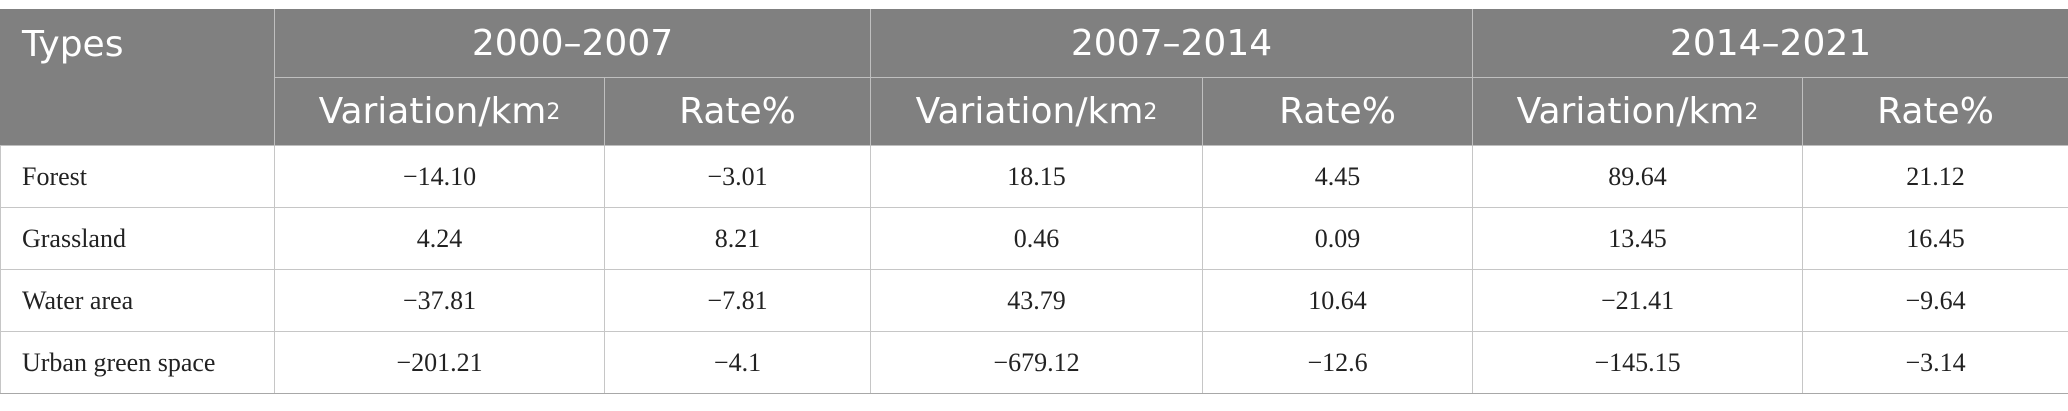  Describe the element at coordinates (137, 176) in the screenshot. I see `type-cell: Forest` at that location.